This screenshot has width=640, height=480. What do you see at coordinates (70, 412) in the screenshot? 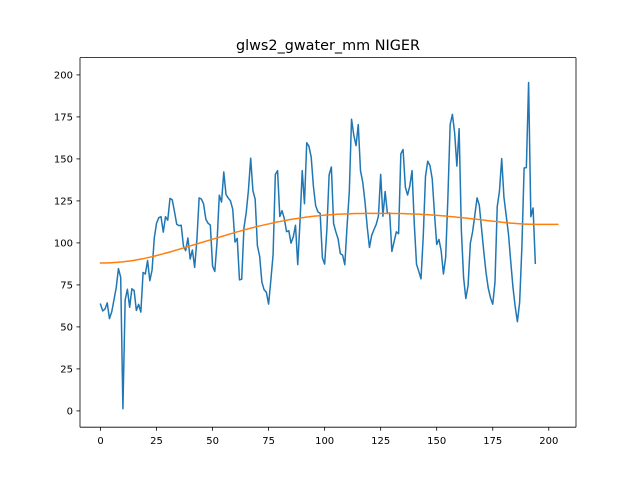
I see `y-tick-label: 0` at bounding box center [70, 412].